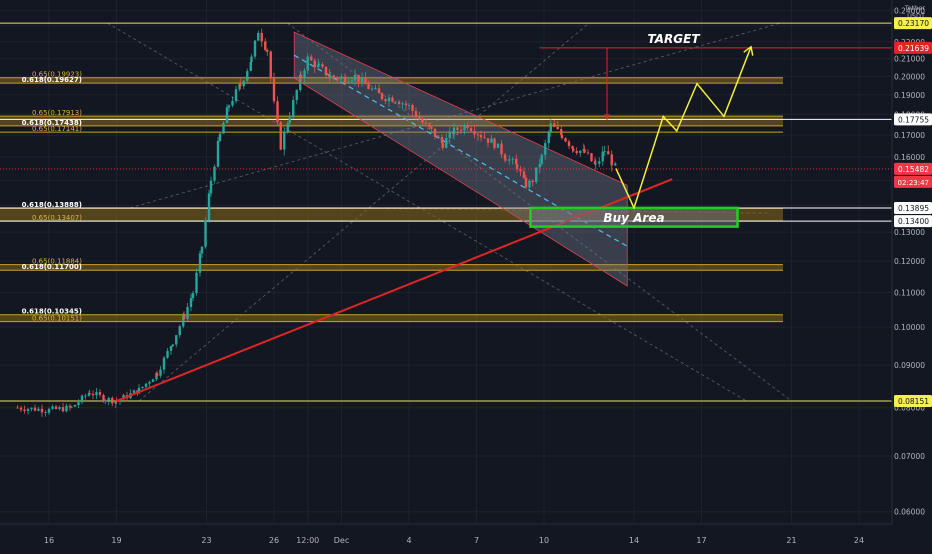 Image resolution: width=932 pixels, height=554 pixels. Describe the element at coordinates (57, 75) in the screenshot. I see `fib-level-label: 0.65(0.19923)` at that location.